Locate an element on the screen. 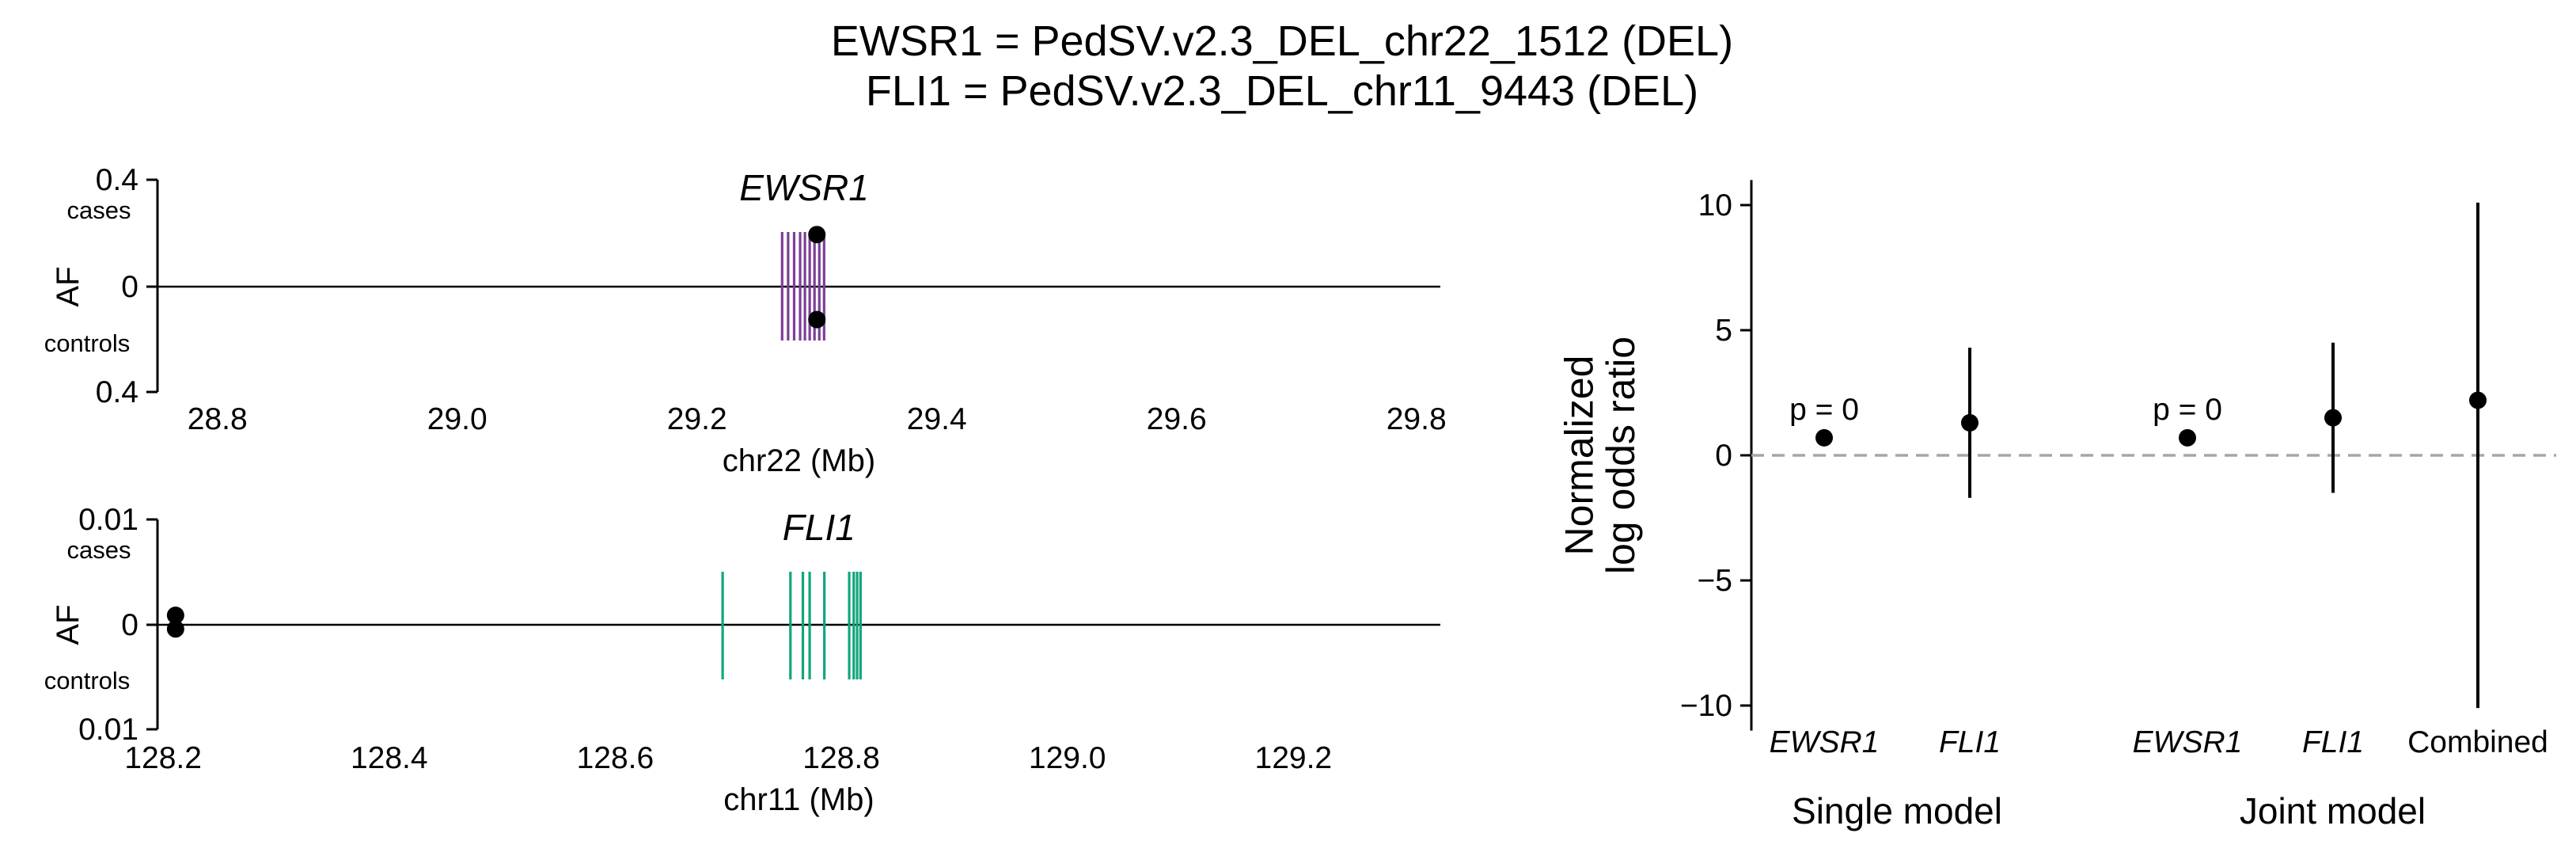 The image size is (2576, 856). lor-single-model-fli1-category-label: FLI1 is located at coordinates (1970, 742).